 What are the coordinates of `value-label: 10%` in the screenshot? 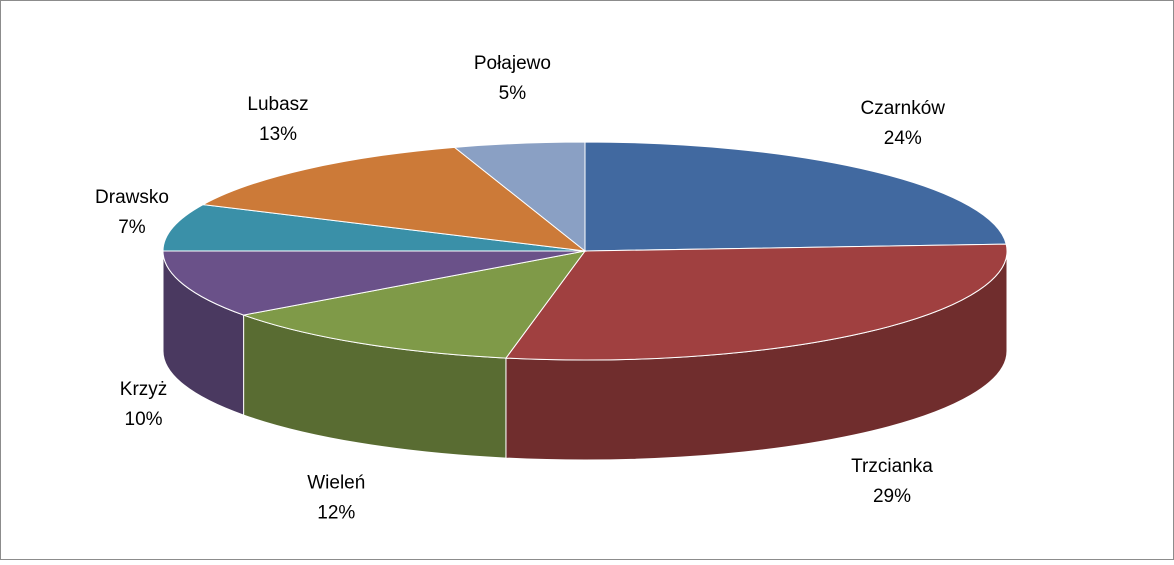 It's located at (144, 419).